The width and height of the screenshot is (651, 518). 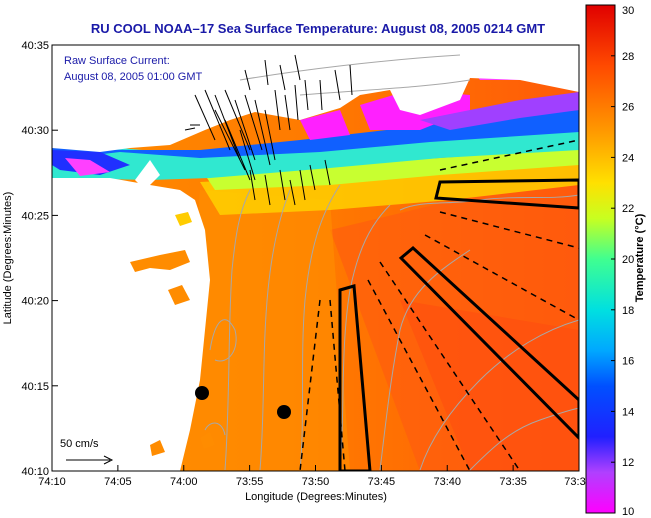 What do you see at coordinates (628, 158) in the screenshot?
I see `colorbar-tick-label: 24` at bounding box center [628, 158].